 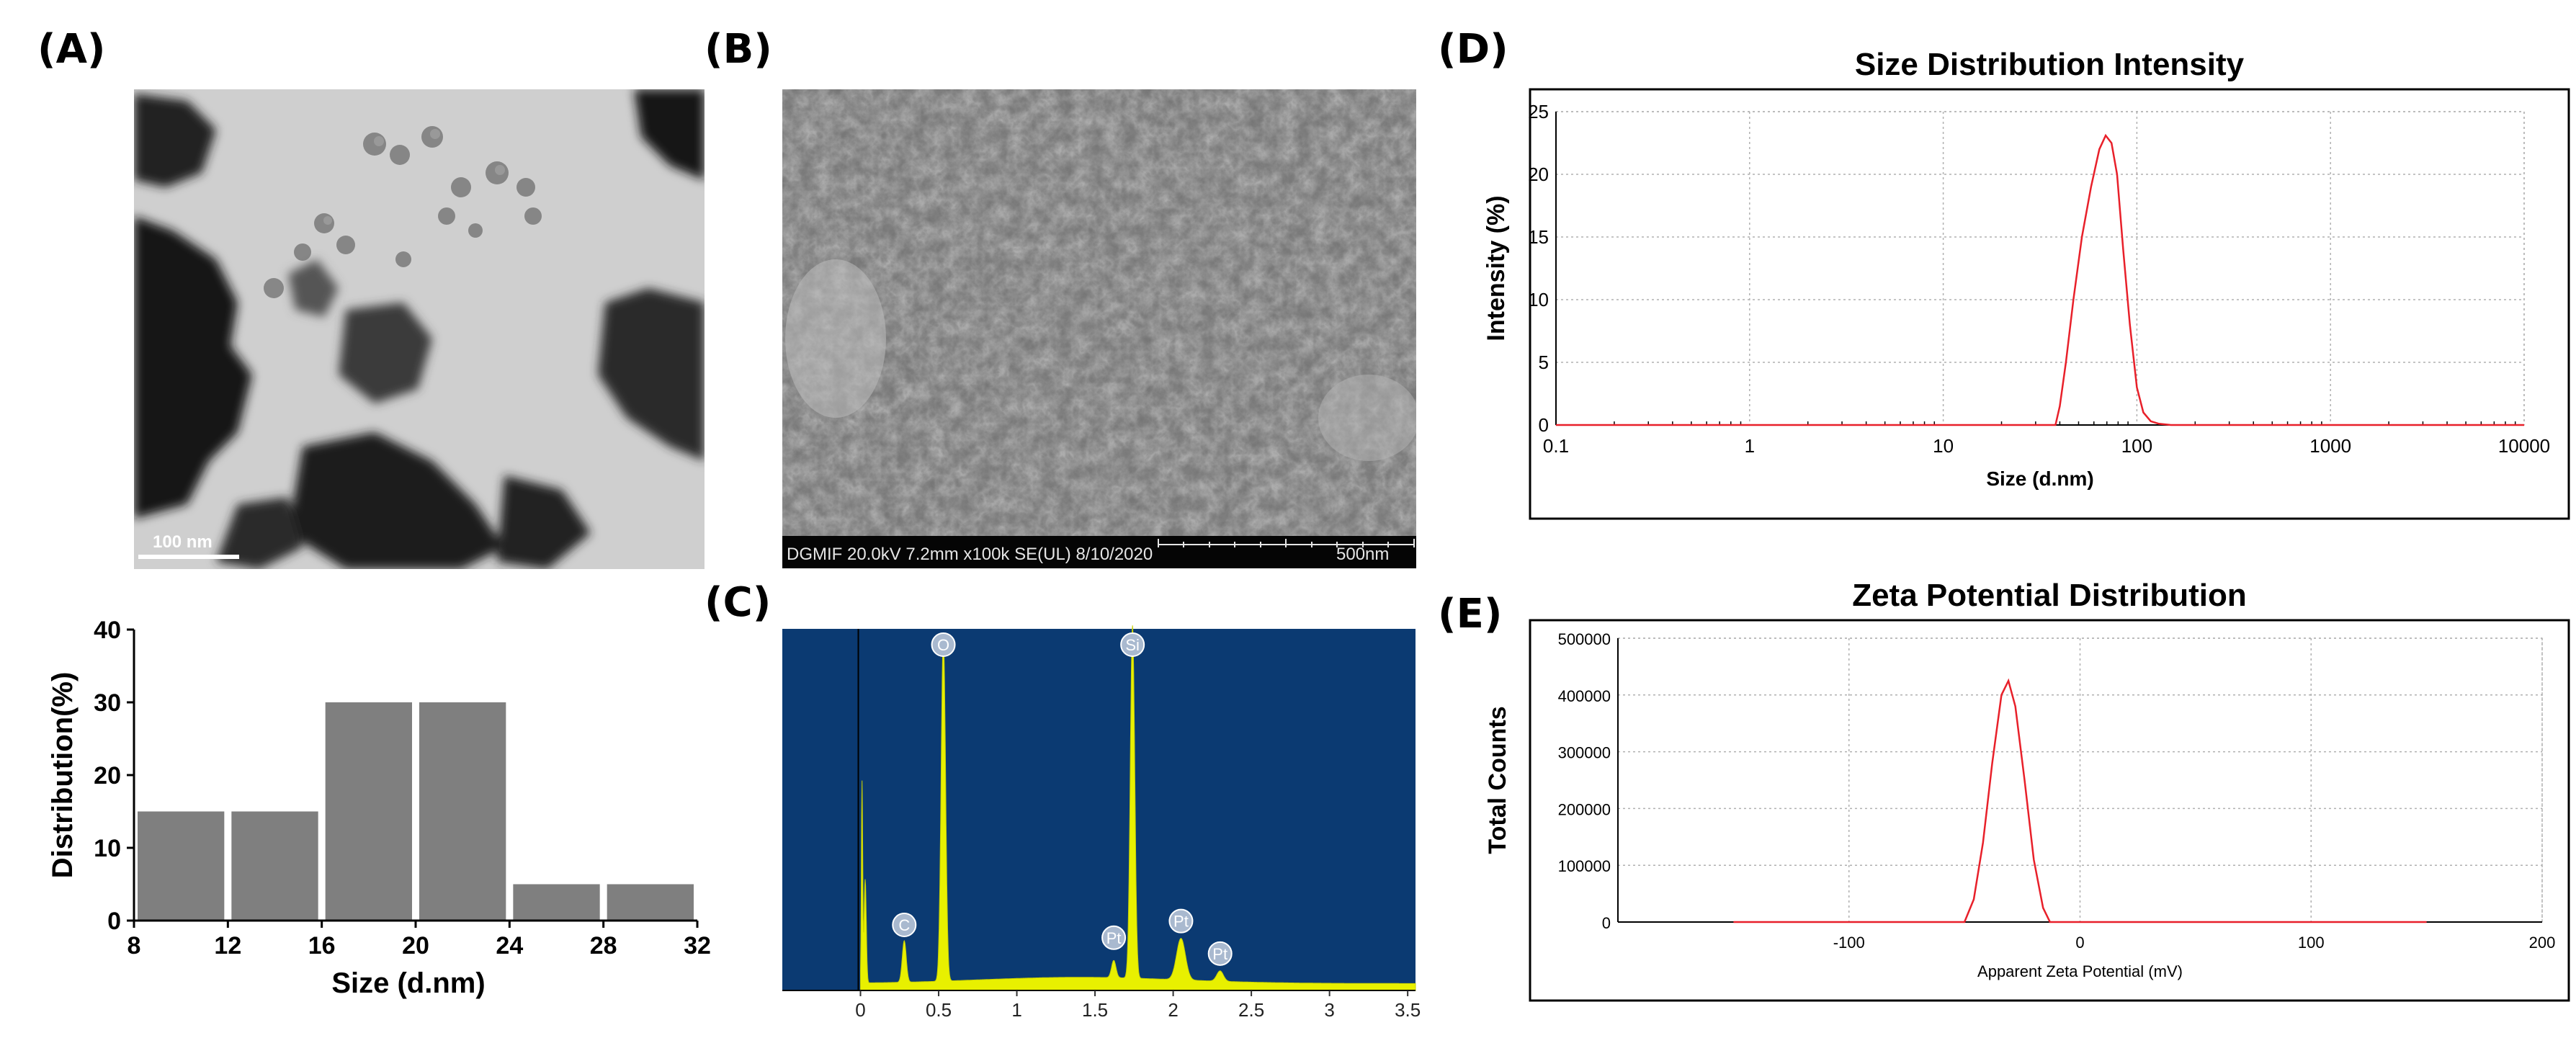 What do you see at coordinates (1470, 614) in the screenshot?
I see `panel-label-e: (E)` at bounding box center [1470, 614].